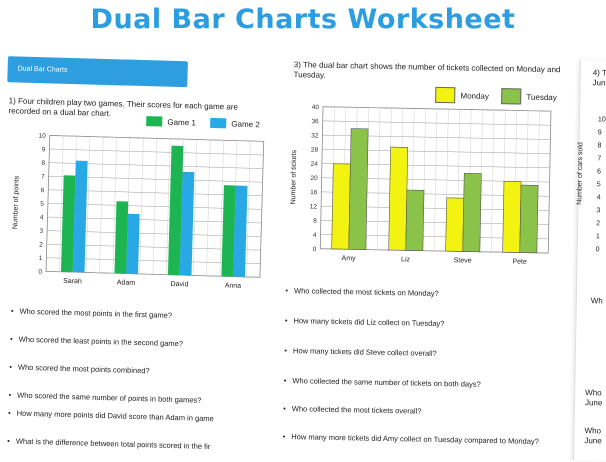  Describe the element at coordinates (596, 301) in the screenshot. I see `right-fragment-wh: Wh` at that location.